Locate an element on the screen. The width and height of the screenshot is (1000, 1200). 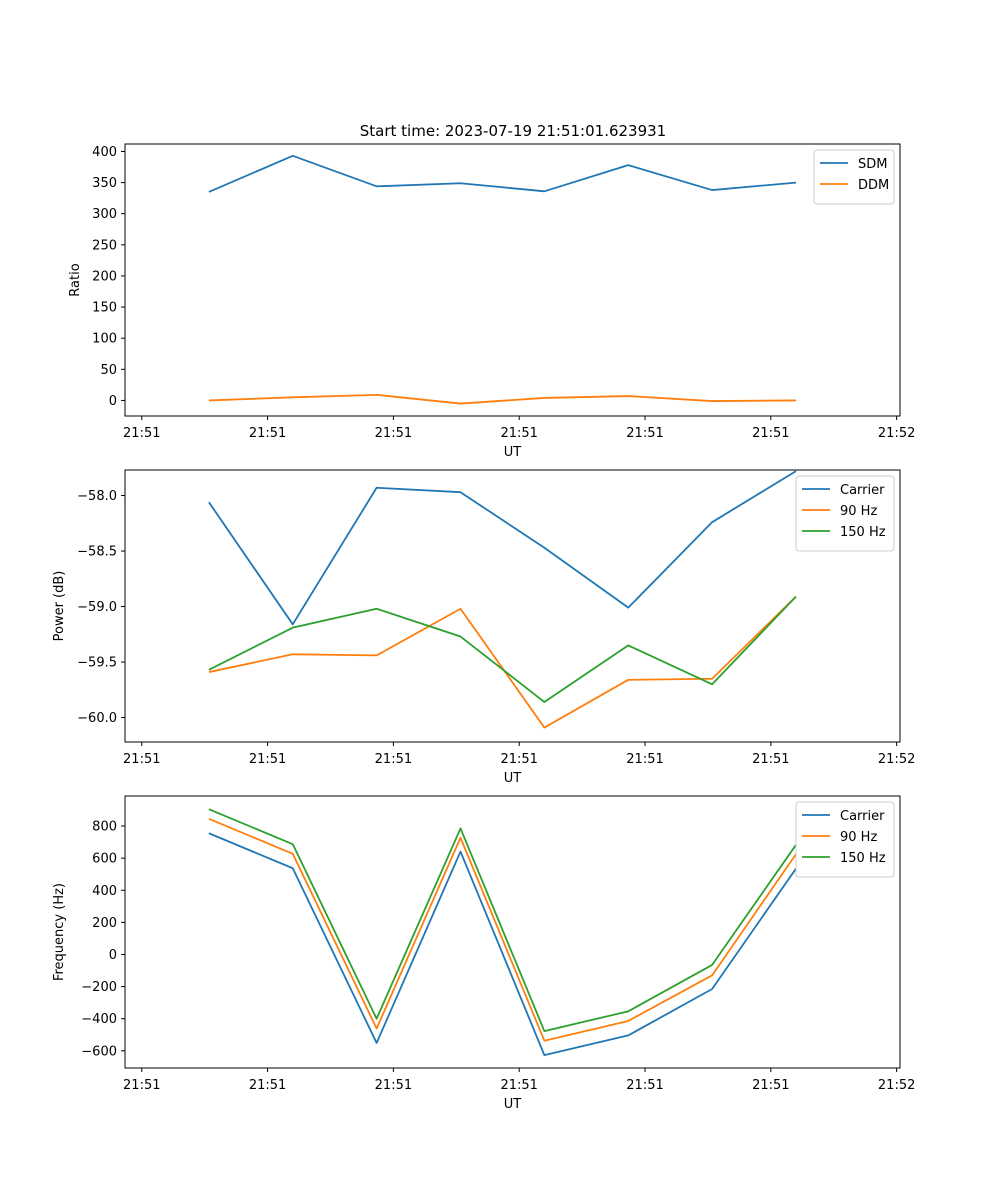
series-line-90-hz is located at coordinates (502, 929).